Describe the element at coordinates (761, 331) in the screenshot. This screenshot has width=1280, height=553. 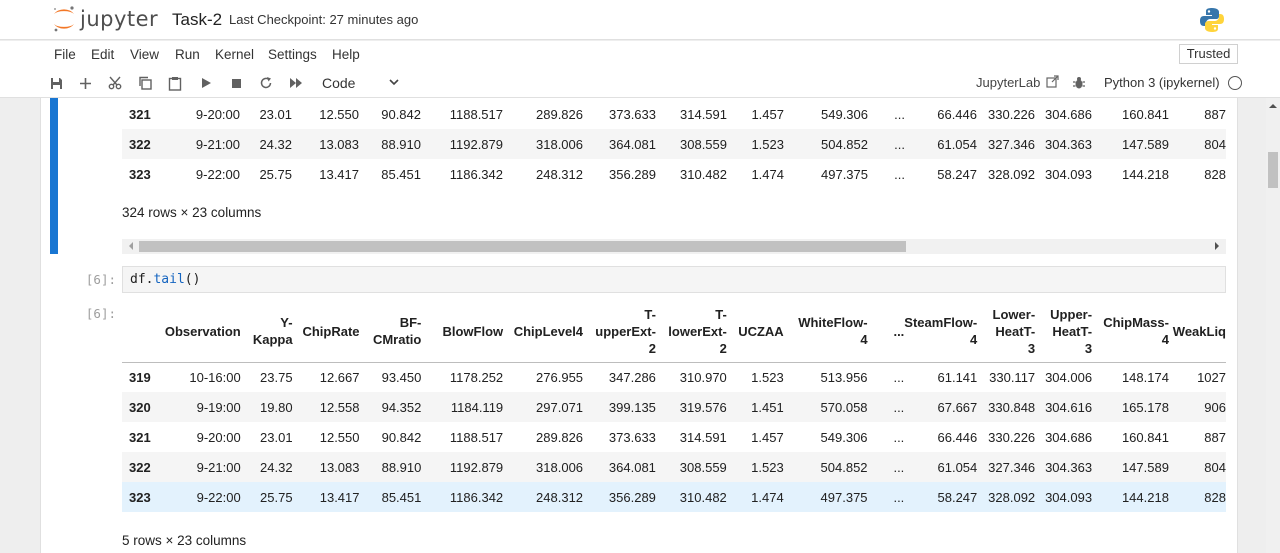
I see `column-header-line: UCZAA` at that location.